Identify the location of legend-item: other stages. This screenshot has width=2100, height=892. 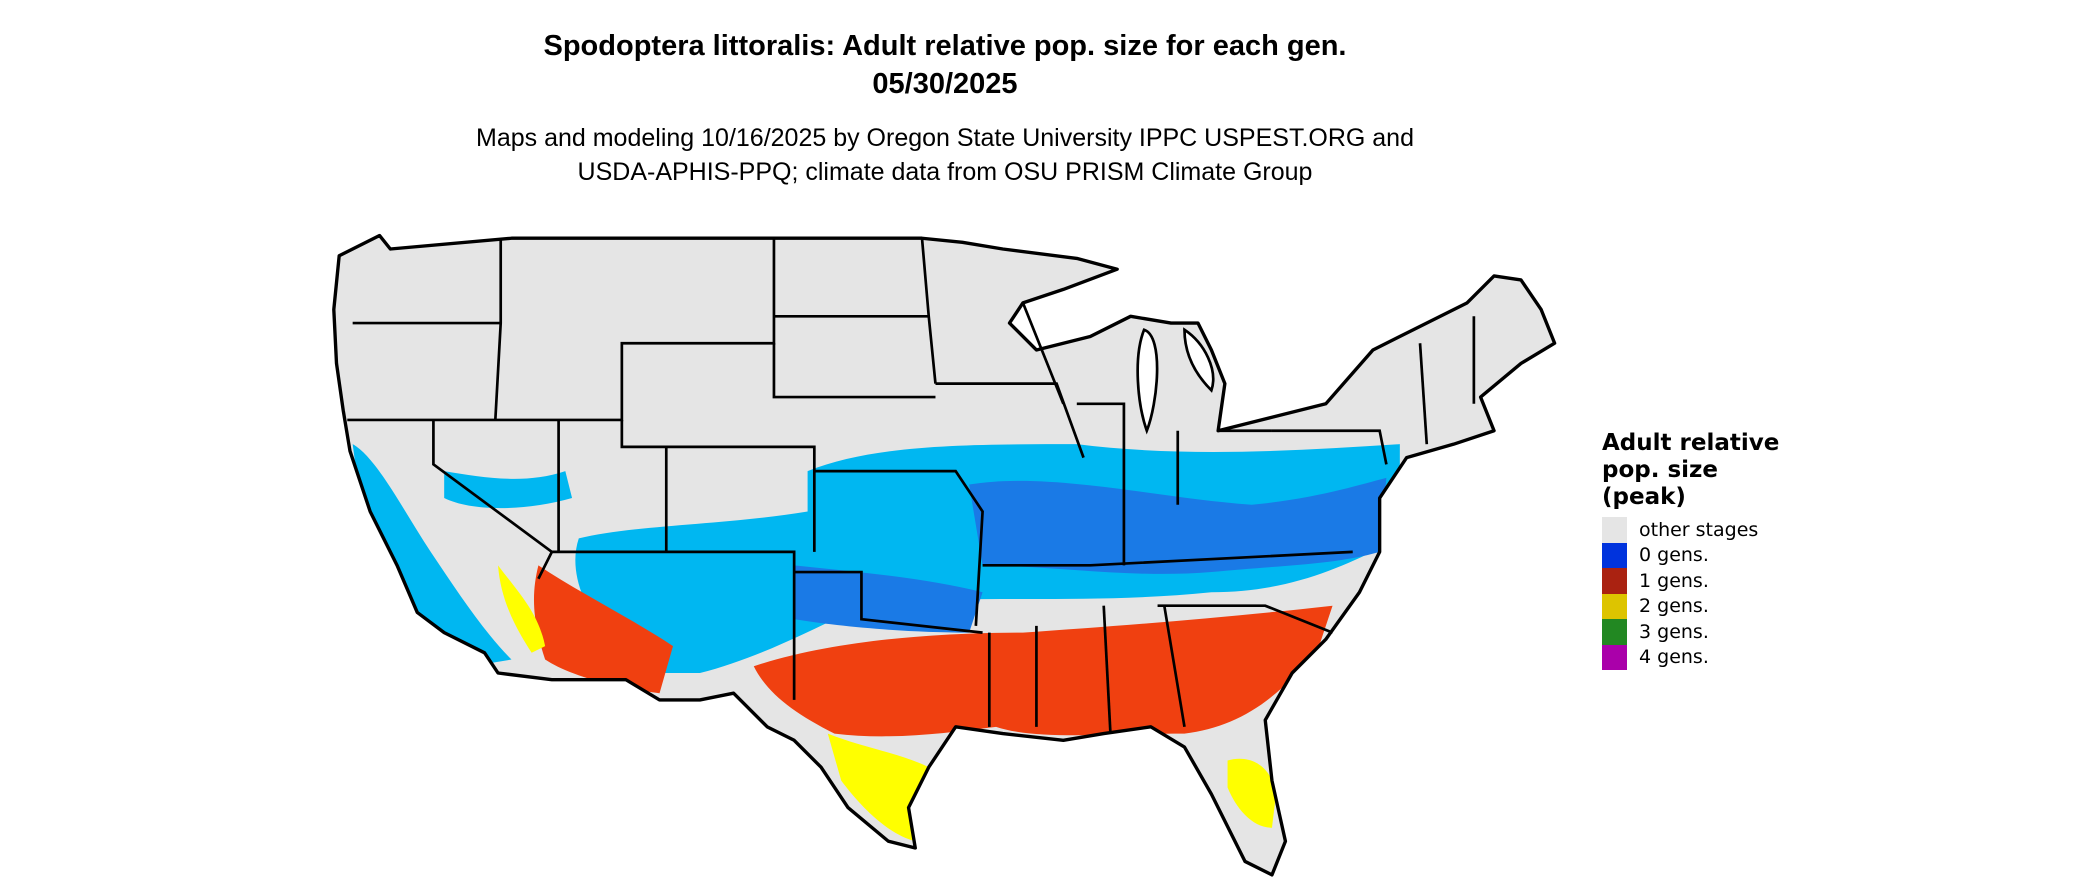
(1702, 530).